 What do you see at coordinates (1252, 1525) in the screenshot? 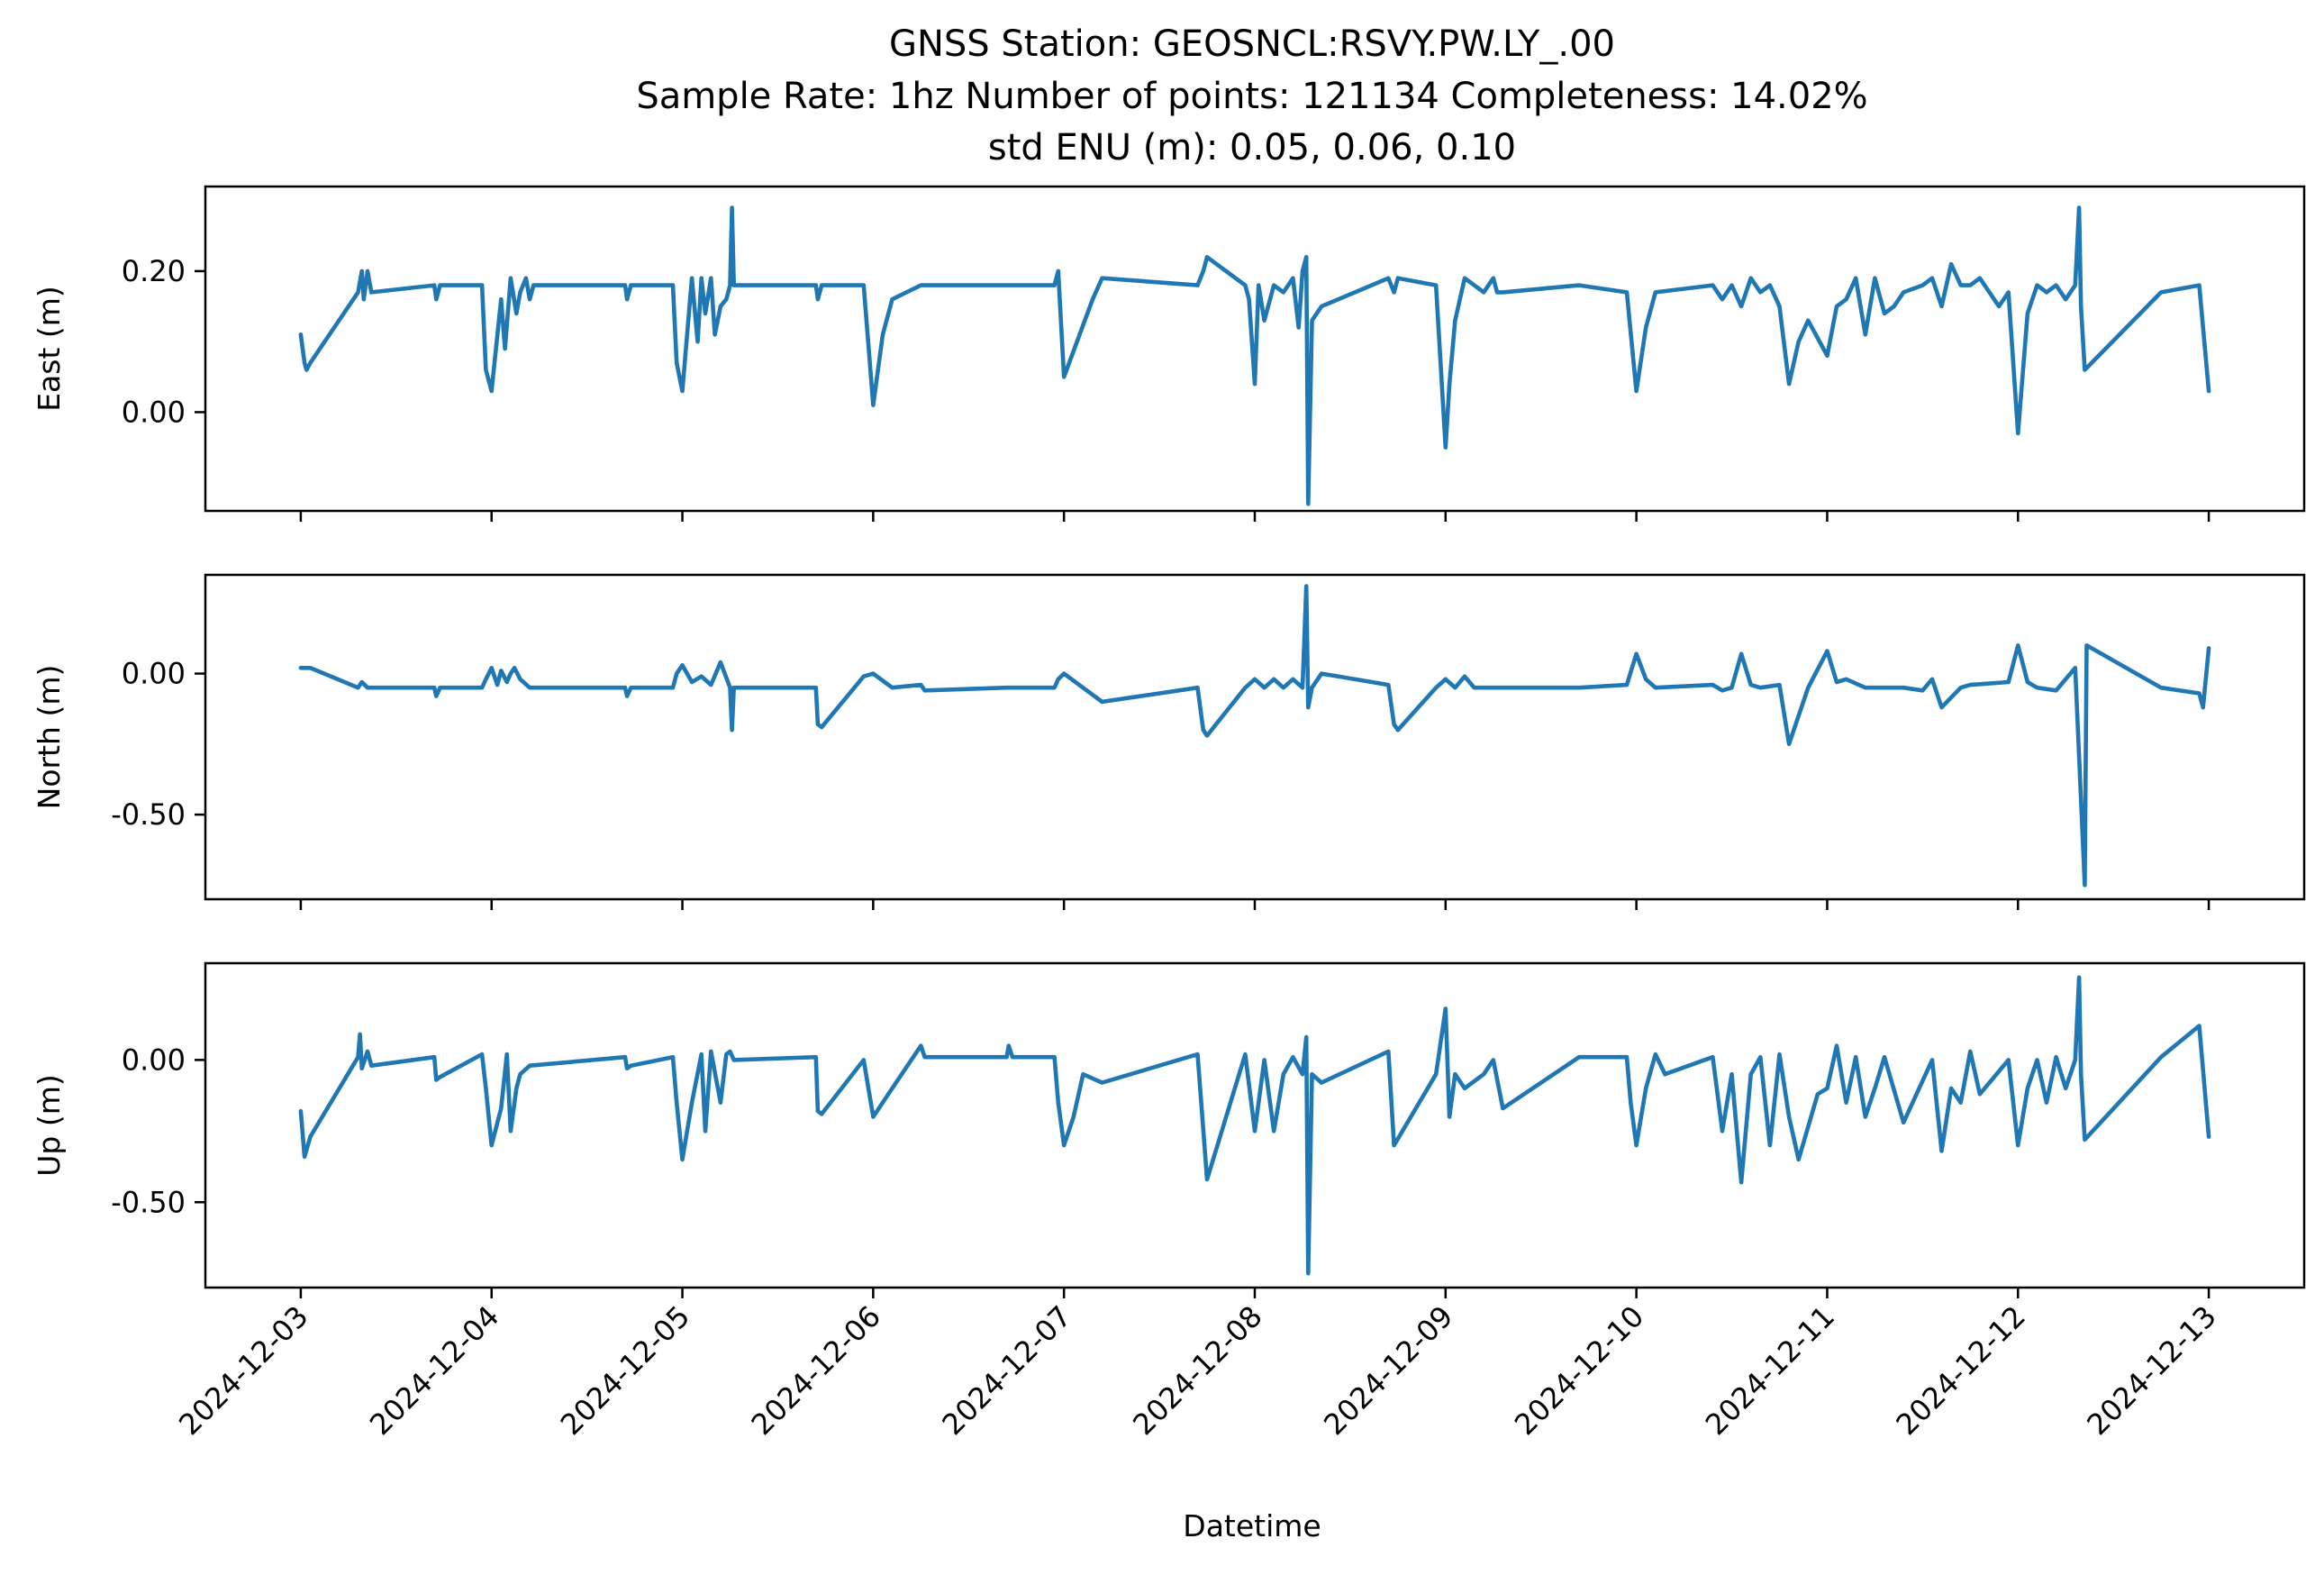
I see `x-axis-label: Datetime` at bounding box center [1252, 1525].